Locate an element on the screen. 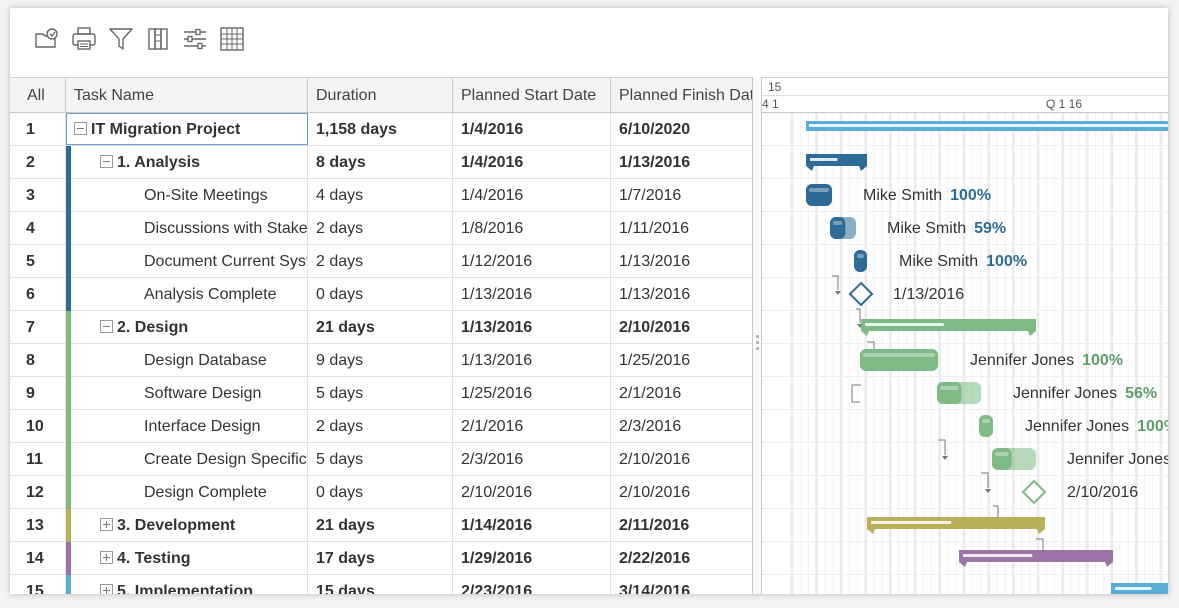 Image resolution: width=1179 pixels, height=608 pixels. planned-start-cell: 2/10/2016 is located at coordinates (532, 492).